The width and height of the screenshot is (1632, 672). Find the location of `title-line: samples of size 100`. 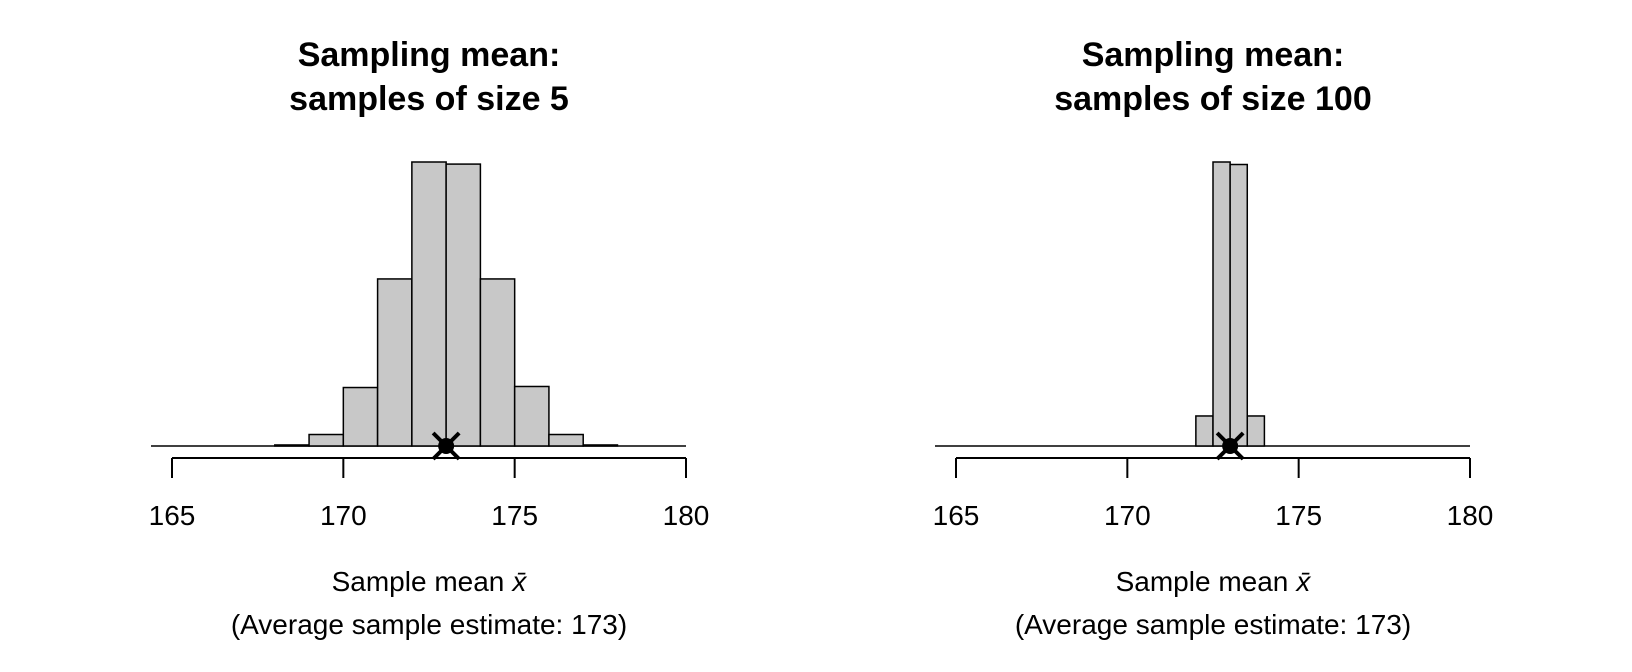

title-line: samples of size 100 is located at coordinates (1213, 99).